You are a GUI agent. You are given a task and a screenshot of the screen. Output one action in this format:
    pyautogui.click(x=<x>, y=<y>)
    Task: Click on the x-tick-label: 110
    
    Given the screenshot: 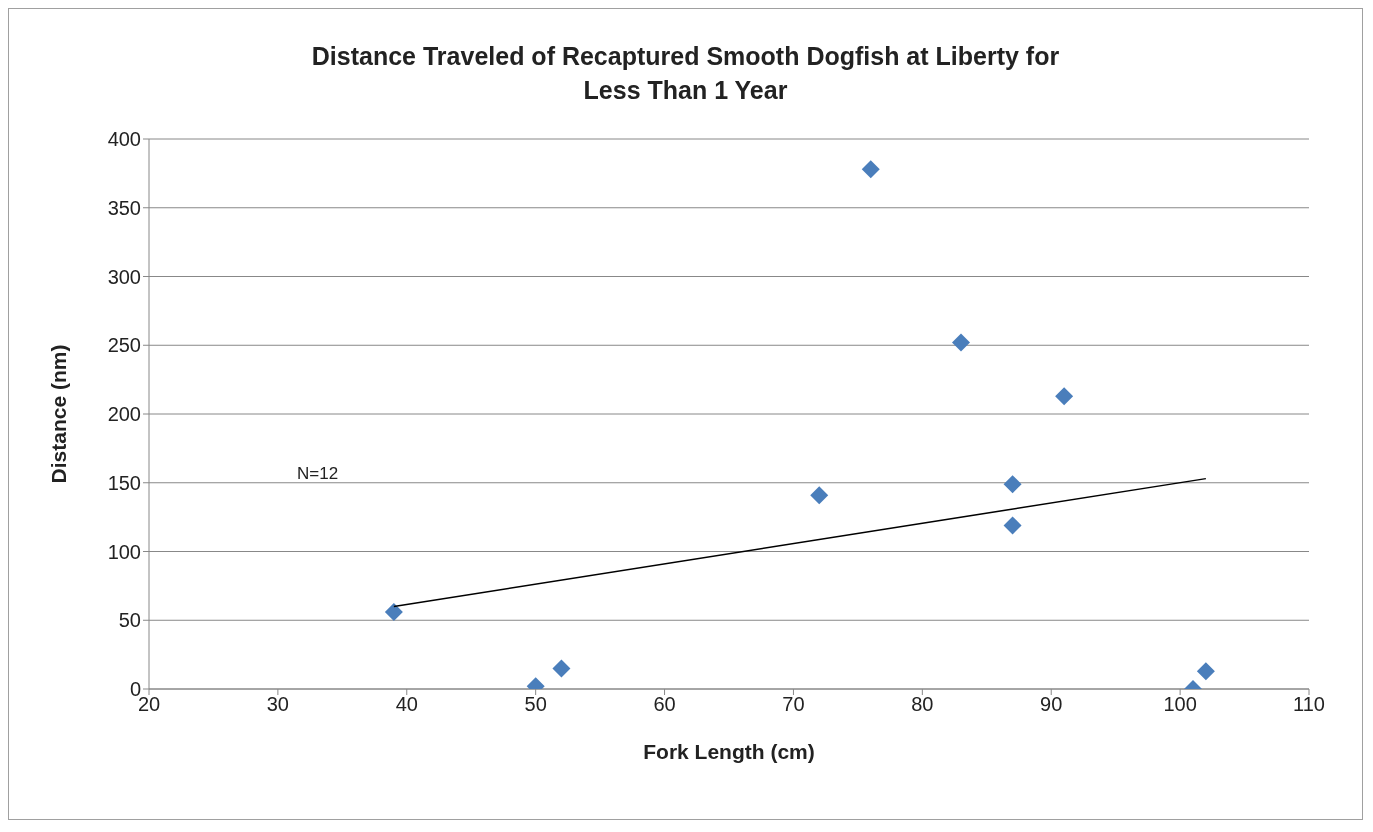 What is the action you would take?
    pyautogui.click(x=1309, y=704)
    